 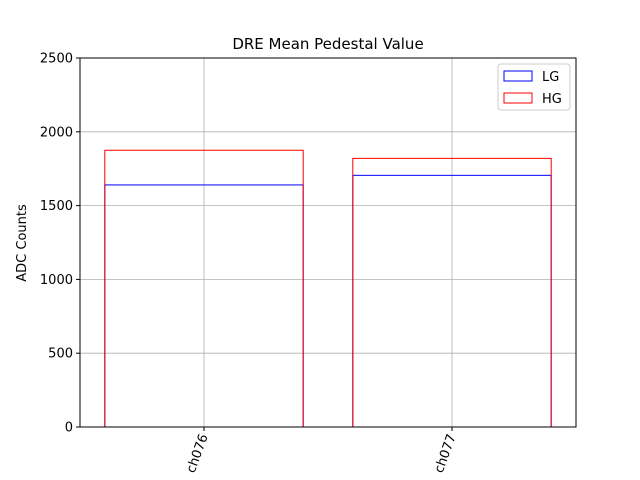 I want to click on y-tick-label: 1000, so click(x=56, y=280).